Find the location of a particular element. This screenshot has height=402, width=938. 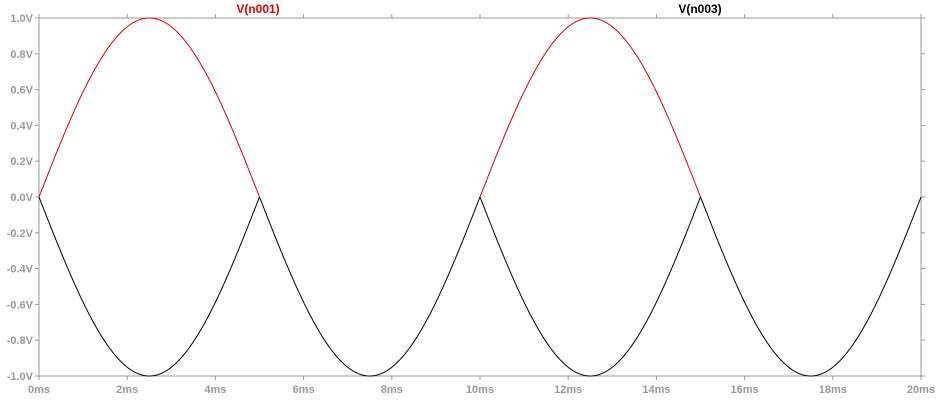

y-tick-label: 0.6V is located at coordinates (21, 91).